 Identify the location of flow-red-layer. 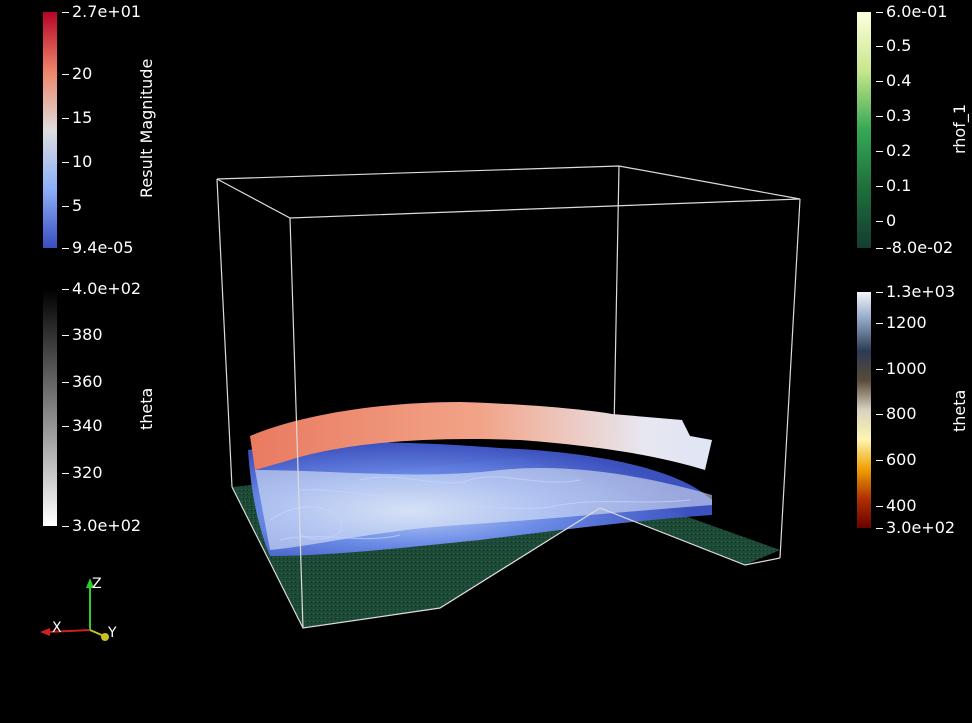
(481, 436).